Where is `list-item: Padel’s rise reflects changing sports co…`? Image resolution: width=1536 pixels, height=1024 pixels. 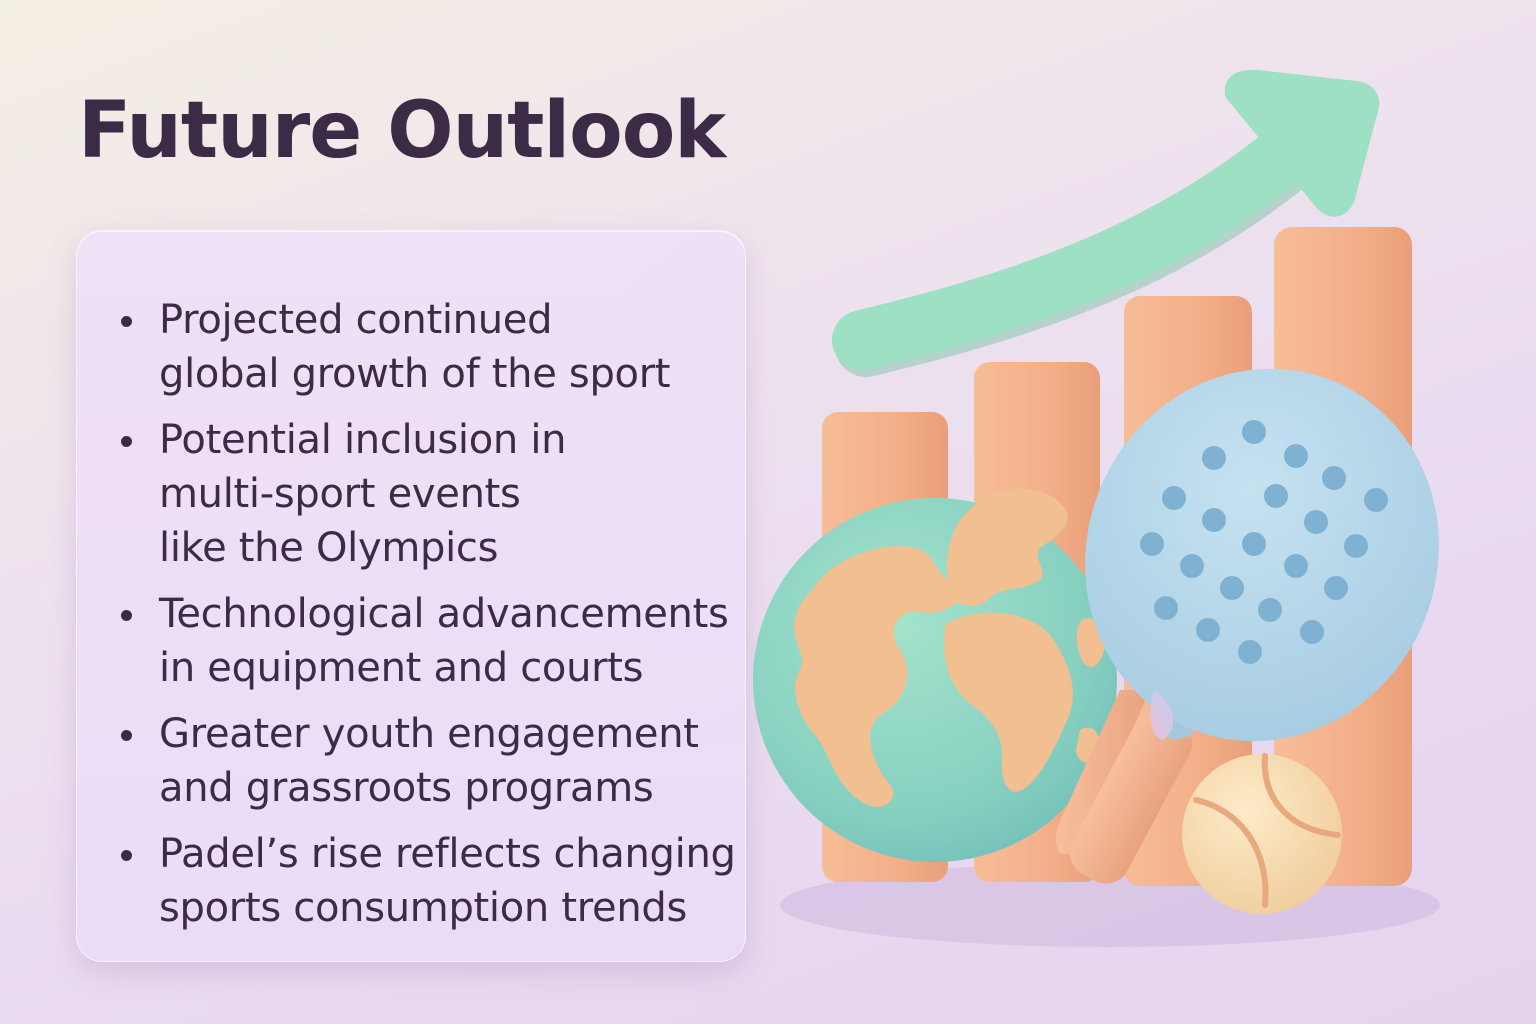 list-item: Padel’s rise reflects changing sports co… is located at coordinates (417, 881).